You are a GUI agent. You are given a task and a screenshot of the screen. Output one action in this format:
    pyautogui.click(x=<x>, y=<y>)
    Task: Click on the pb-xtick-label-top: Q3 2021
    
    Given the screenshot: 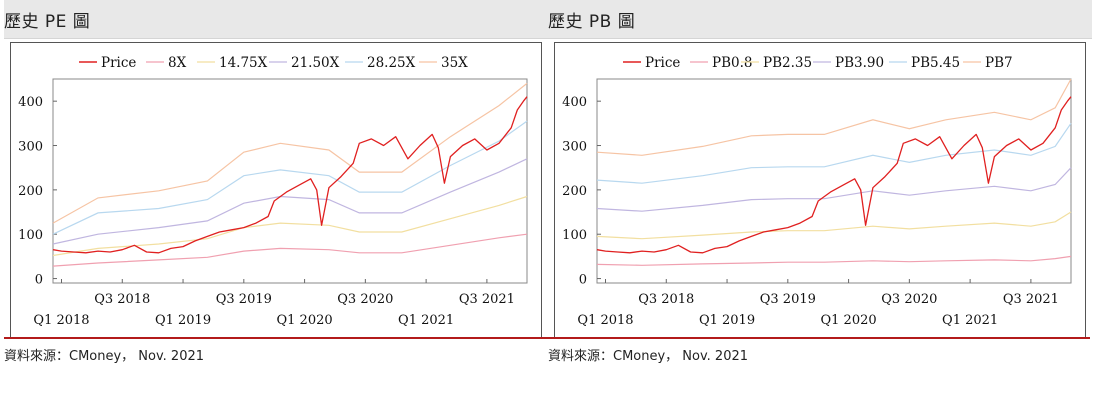 What is the action you would take?
    pyautogui.click(x=1031, y=299)
    